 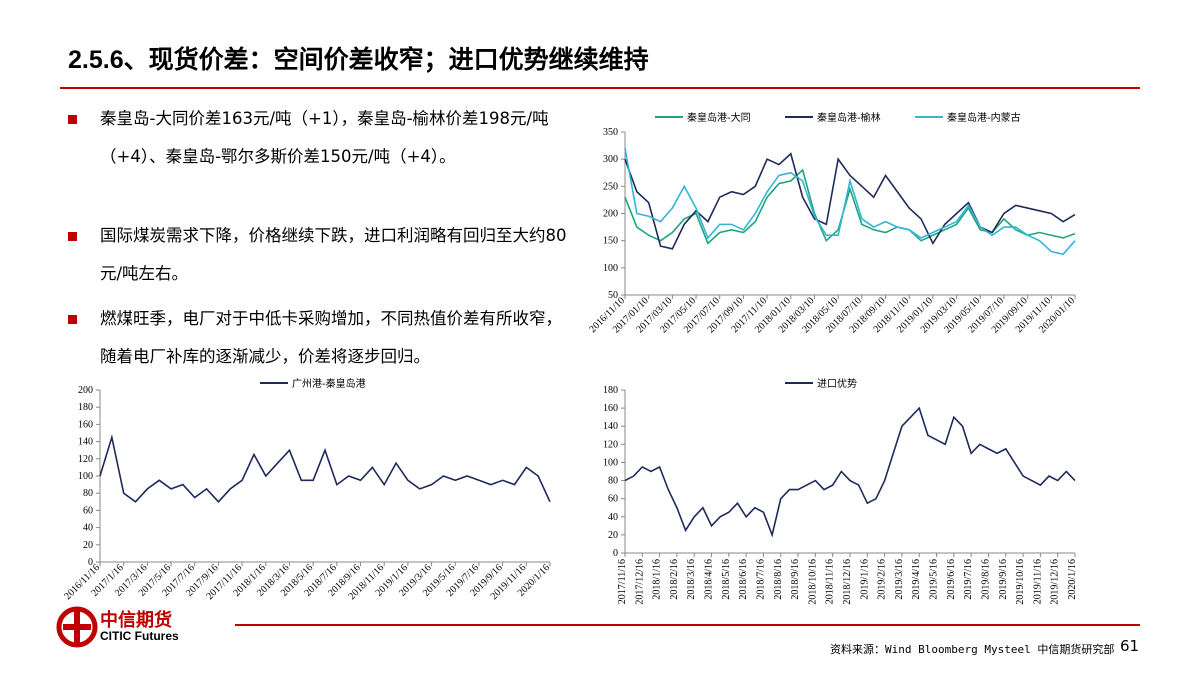 I want to click on x-tick-label: 2019/6/16, so click(x=951, y=579).